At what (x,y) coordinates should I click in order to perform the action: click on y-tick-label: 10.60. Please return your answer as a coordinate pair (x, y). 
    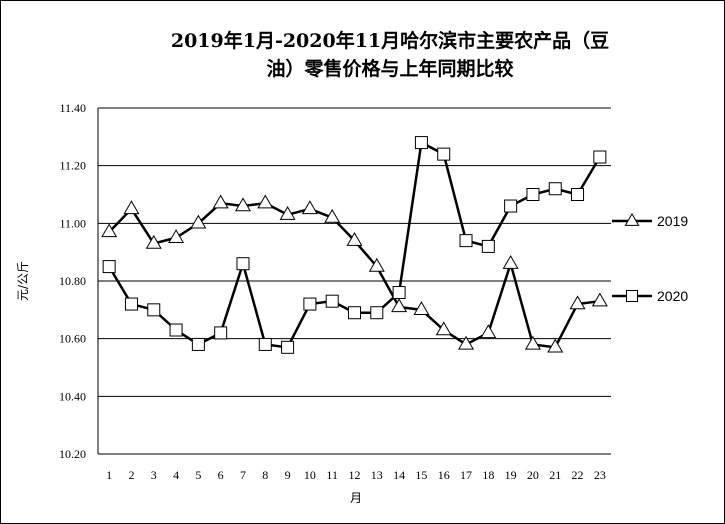
    Looking at the image, I should click on (72, 339).